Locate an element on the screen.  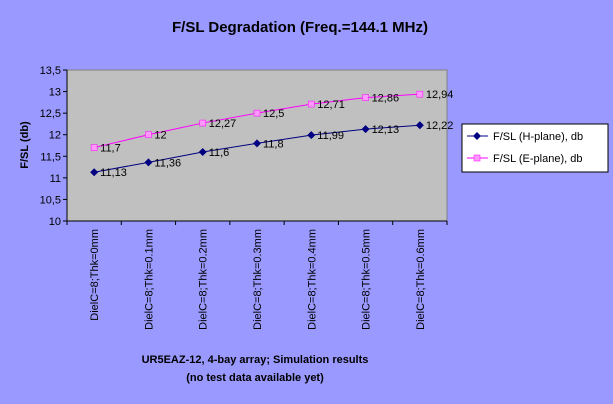
series-2-data-label: 12,94 is located at coordinates (440, 95).